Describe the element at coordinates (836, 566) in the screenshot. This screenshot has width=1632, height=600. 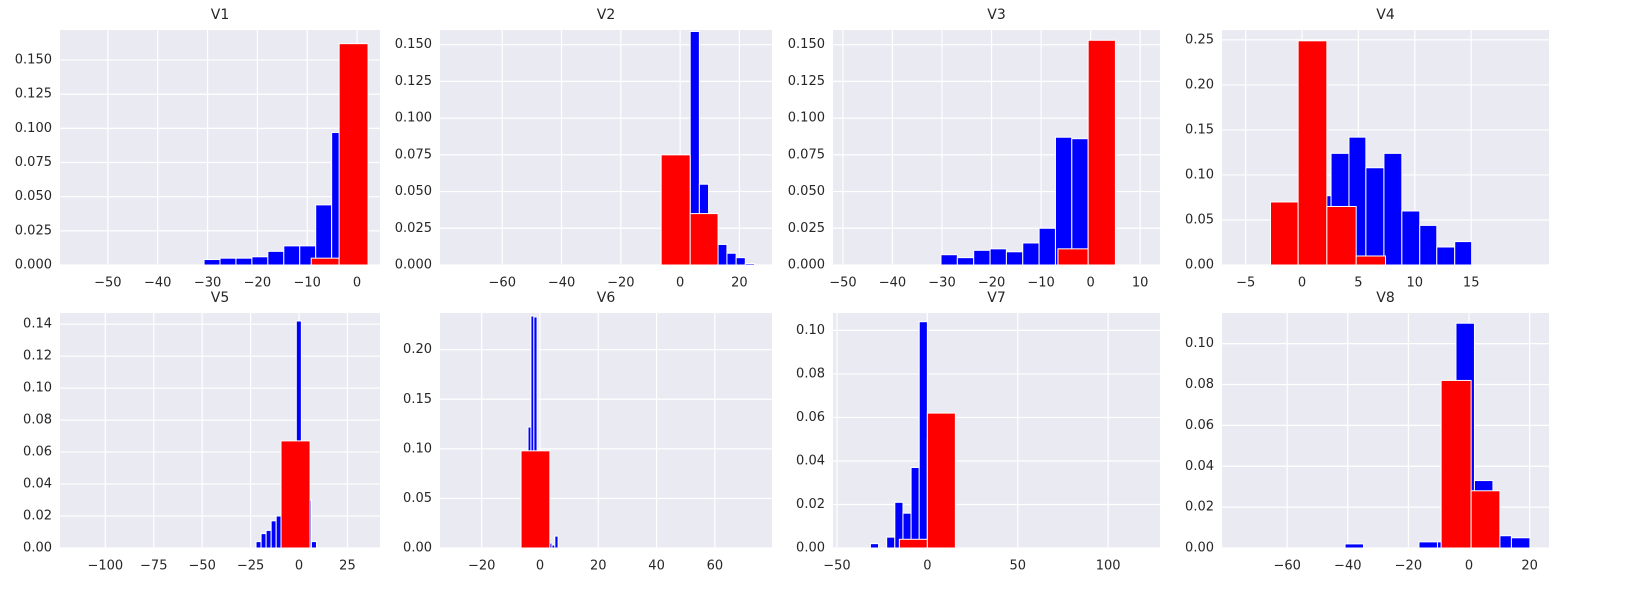
I see `x-tick-label: −50` at that location.